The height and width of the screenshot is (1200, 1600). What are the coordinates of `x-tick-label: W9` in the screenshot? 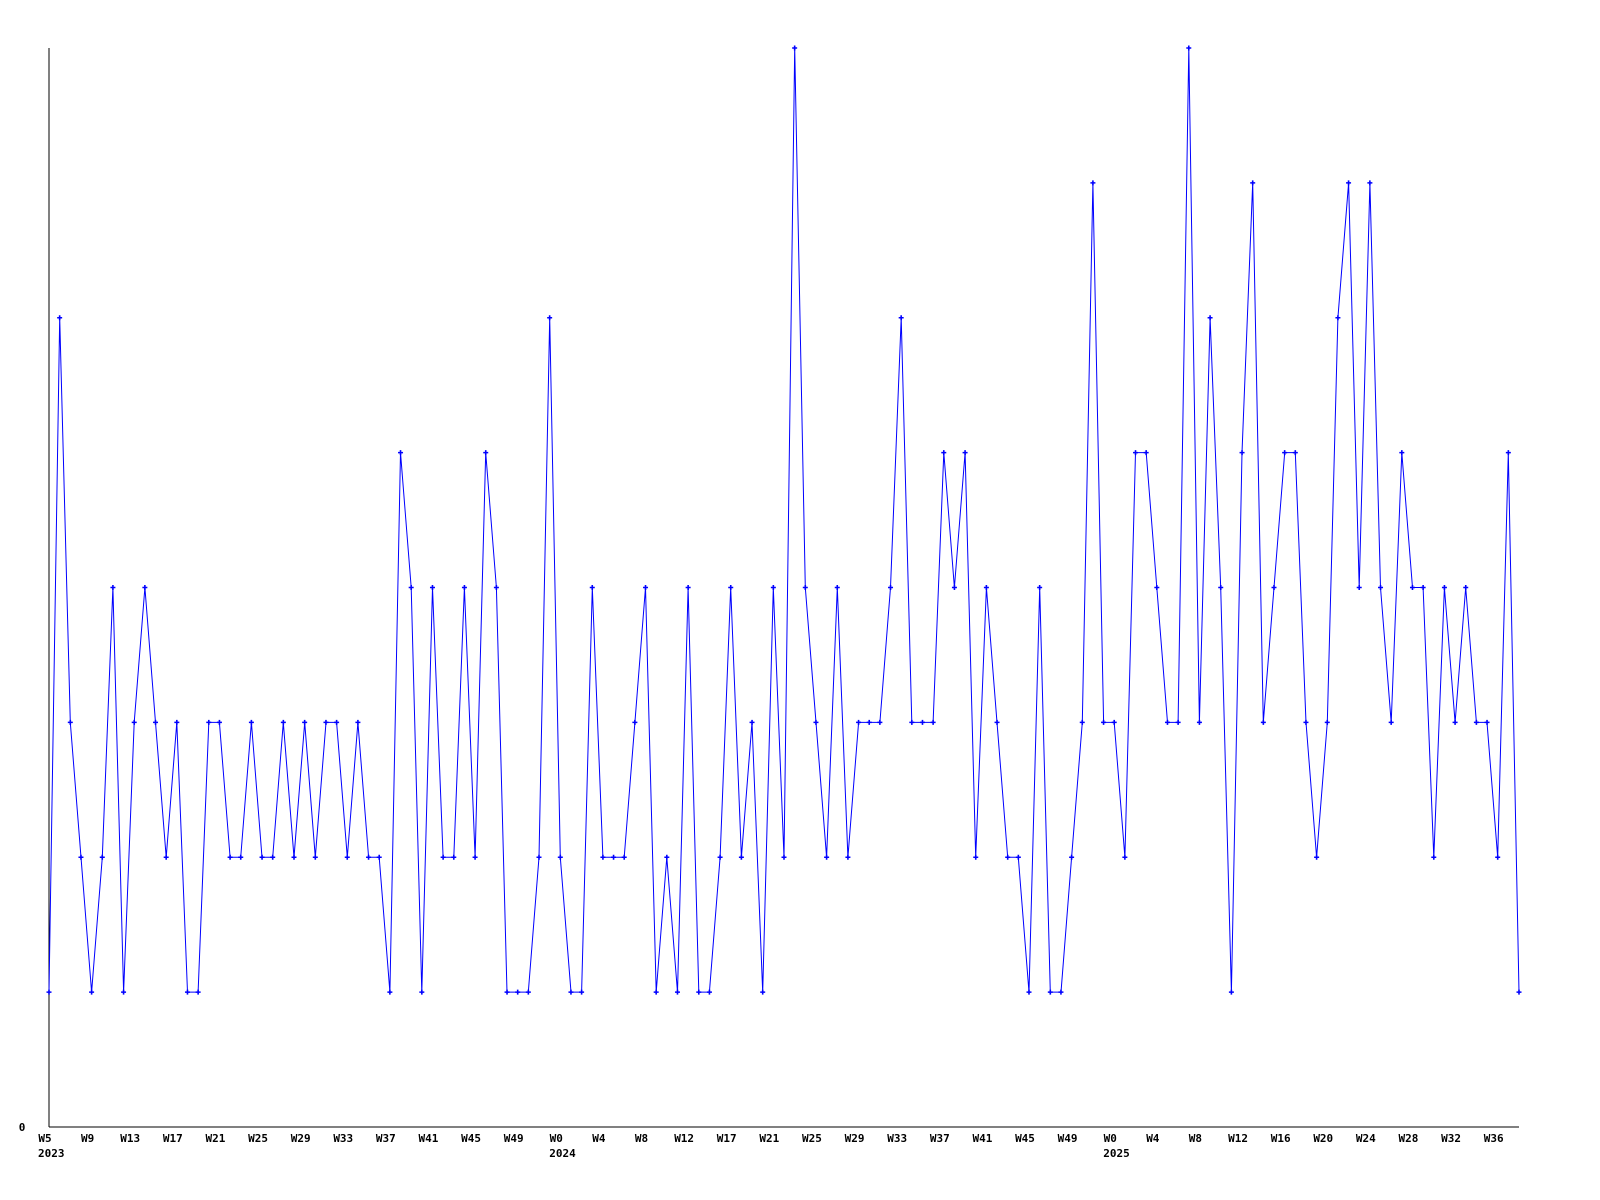 It's located at (87, 1138).